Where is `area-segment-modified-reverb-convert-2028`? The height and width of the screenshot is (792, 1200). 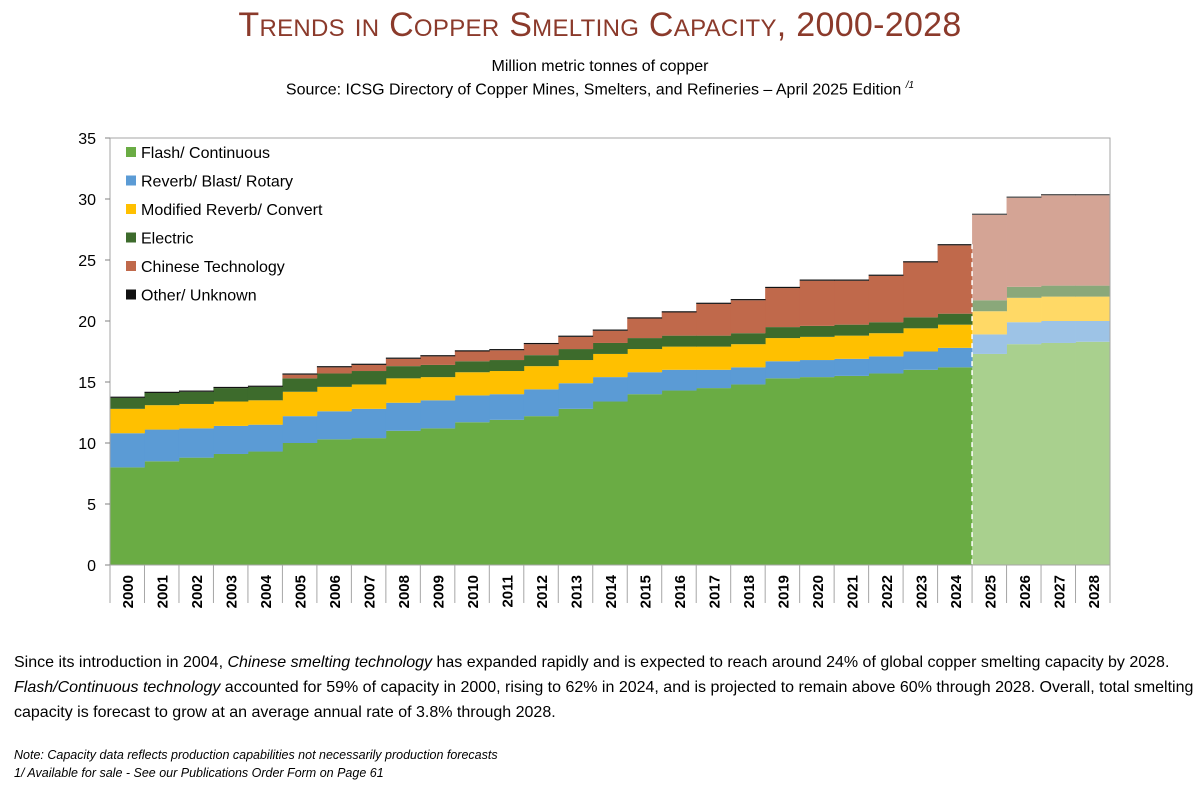 area-segment-modified-reverb-convert-2028 is located at coordinates (1093, 308).